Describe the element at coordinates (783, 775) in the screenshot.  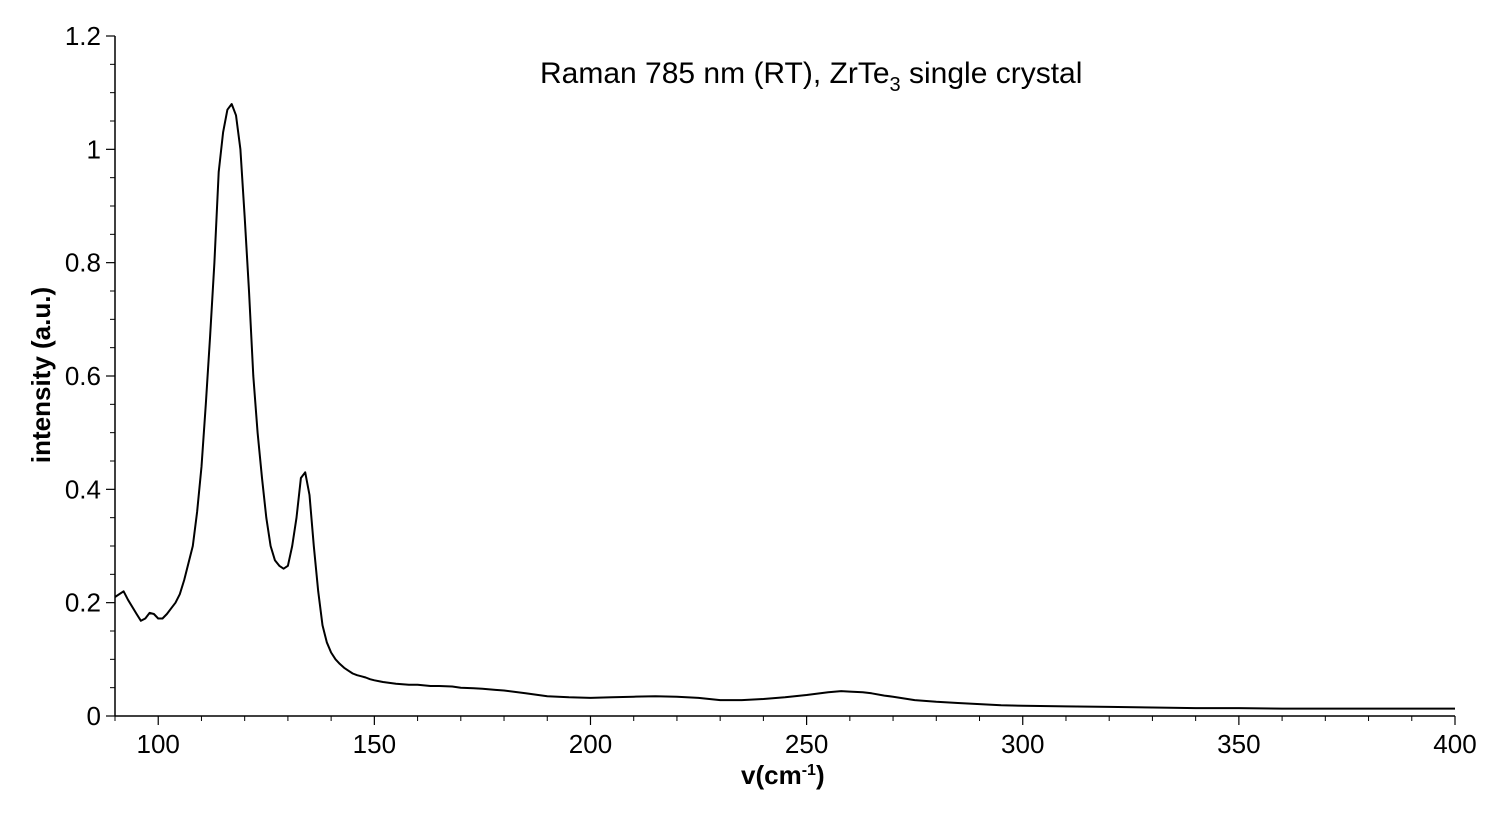
I see `x-axis-title: v(cm-1)` at that location.